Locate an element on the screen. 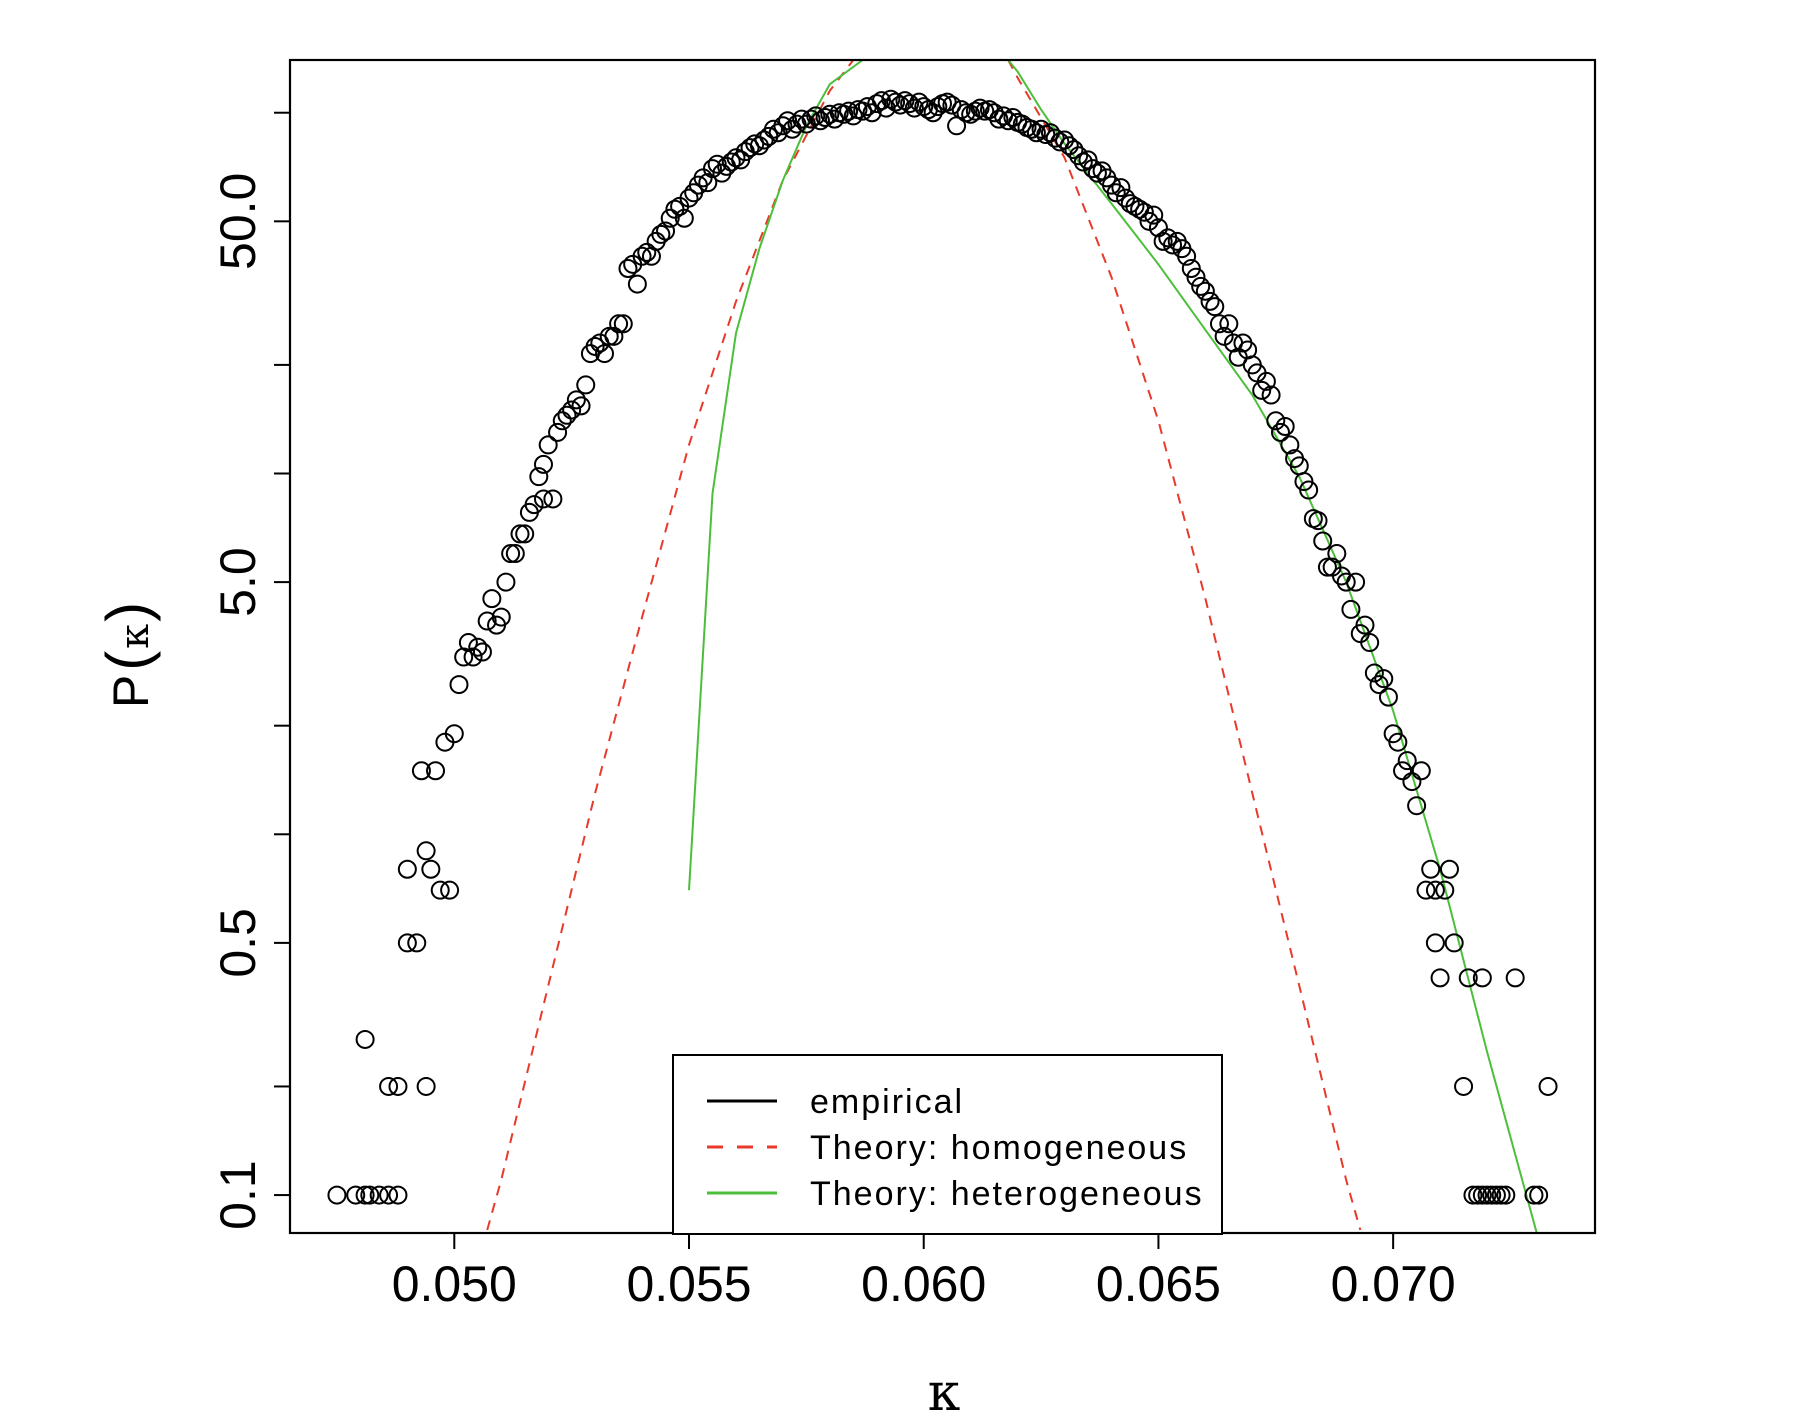 This screenshot has width=1816, height=1416. y-axis-title-symbol: κ is located at coordinates (135, 636).